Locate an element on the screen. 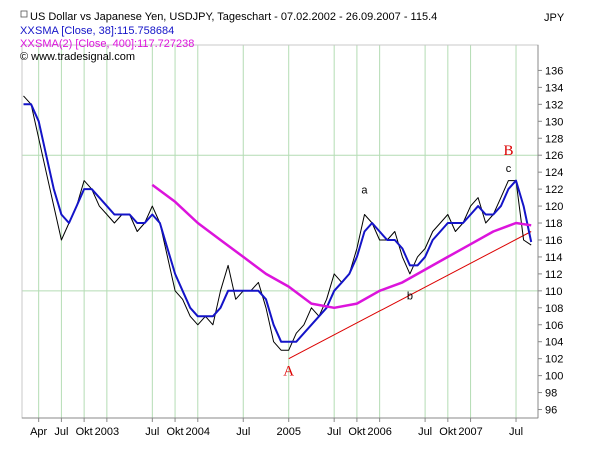 This screenshot has width=600, height=450. y-tick-label: 124 is located at coordinates (554, 173).